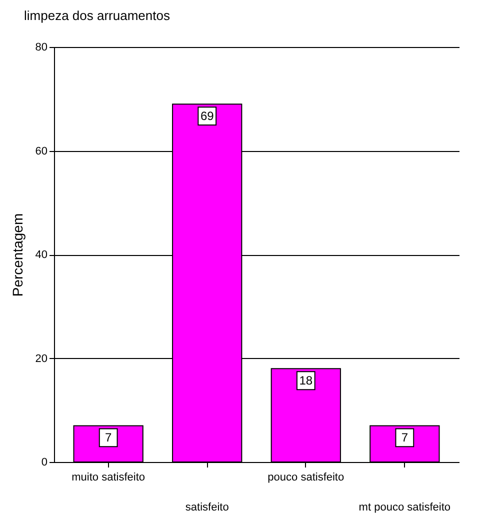 The width and height of the screenshot is (491, 521). I want to click on data-label: 18, so click(306, 381).